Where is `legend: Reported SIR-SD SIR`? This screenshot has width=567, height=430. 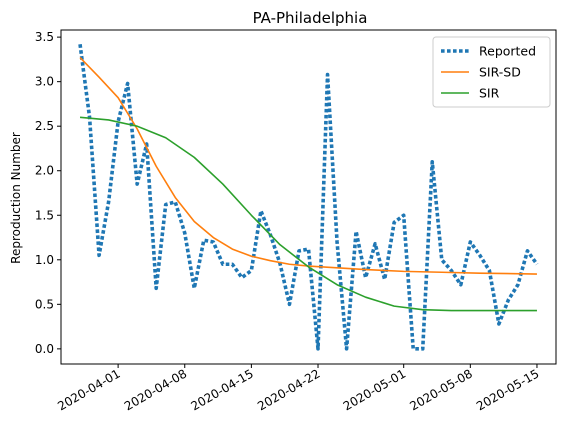
legend: Reported SIR-SD SIR is located at coordinates (491, 72).